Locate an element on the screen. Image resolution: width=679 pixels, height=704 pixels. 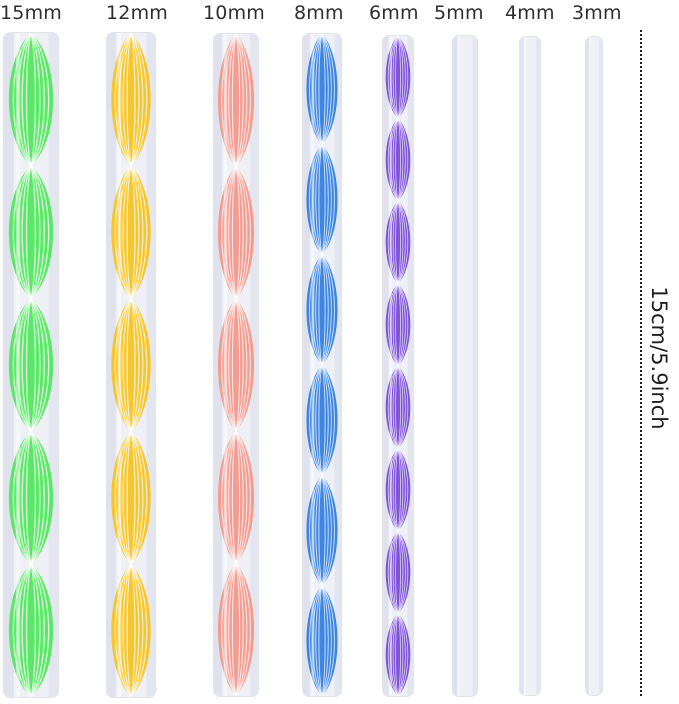
size-label-12mm: 12mm is located at coordinates (137, 13).